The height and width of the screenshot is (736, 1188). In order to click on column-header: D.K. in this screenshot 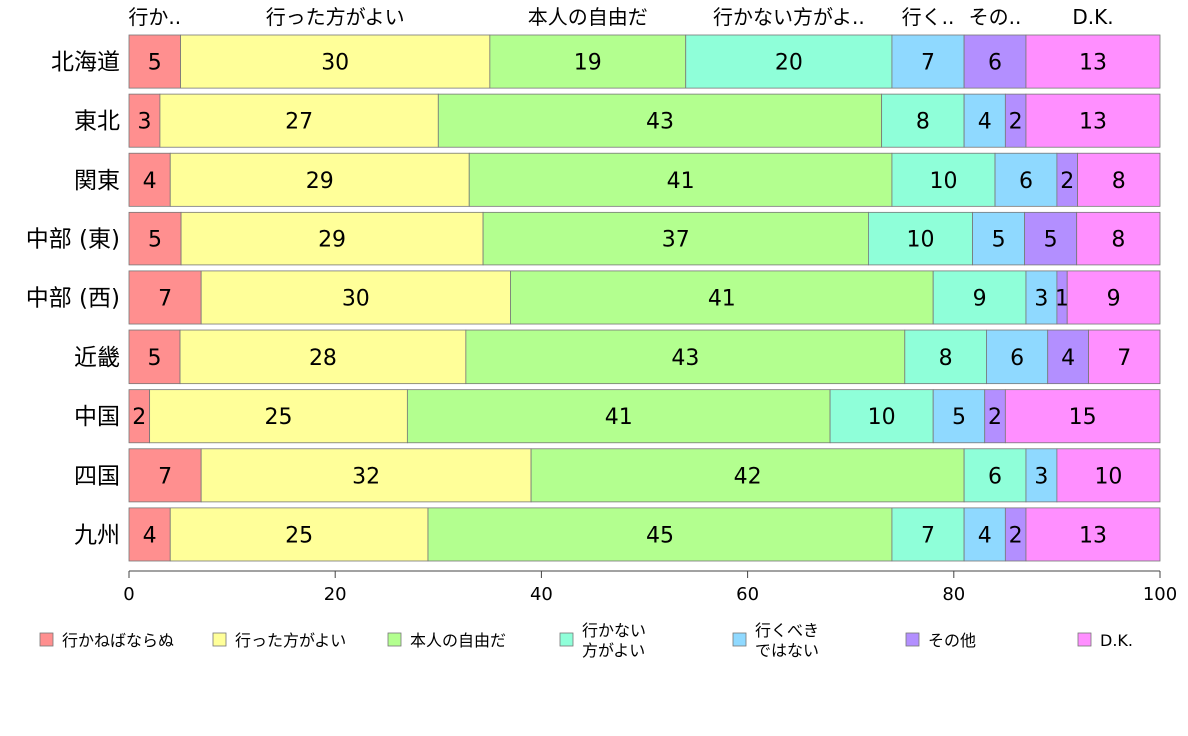, I will do `click(1092, 17)`.